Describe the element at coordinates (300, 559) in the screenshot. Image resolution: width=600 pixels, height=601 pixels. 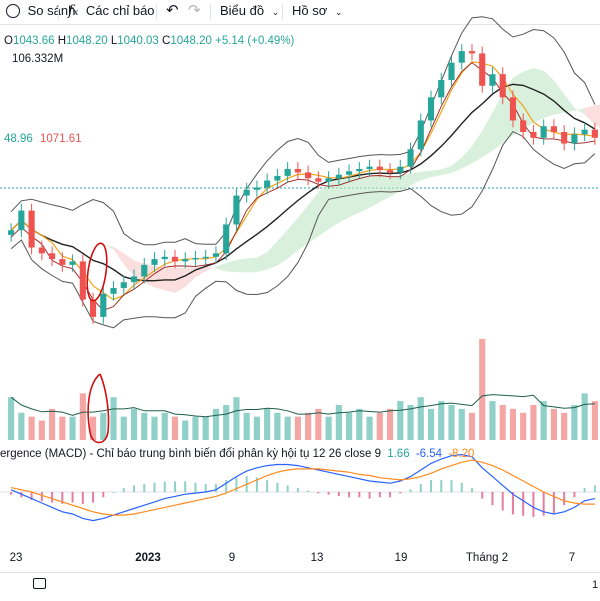
I see `time-axis: 23 2023 9 13 19 Tháng 2 7` at that location.